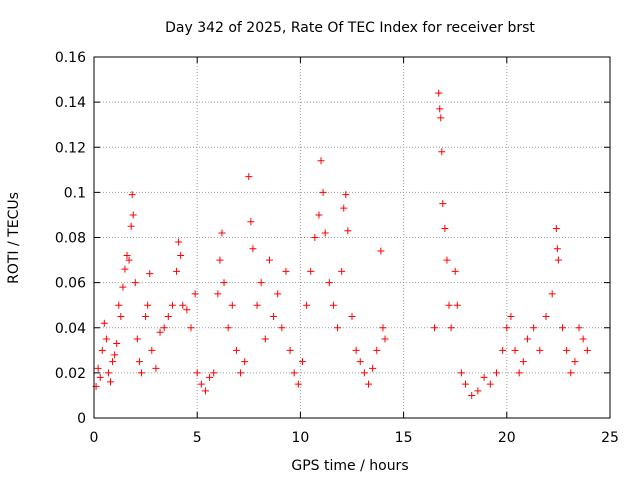 The image size is (640, 480). Describe the element at coordinates (197, 438) in the screenshot. I see `x-tick-label: 5` at that location.